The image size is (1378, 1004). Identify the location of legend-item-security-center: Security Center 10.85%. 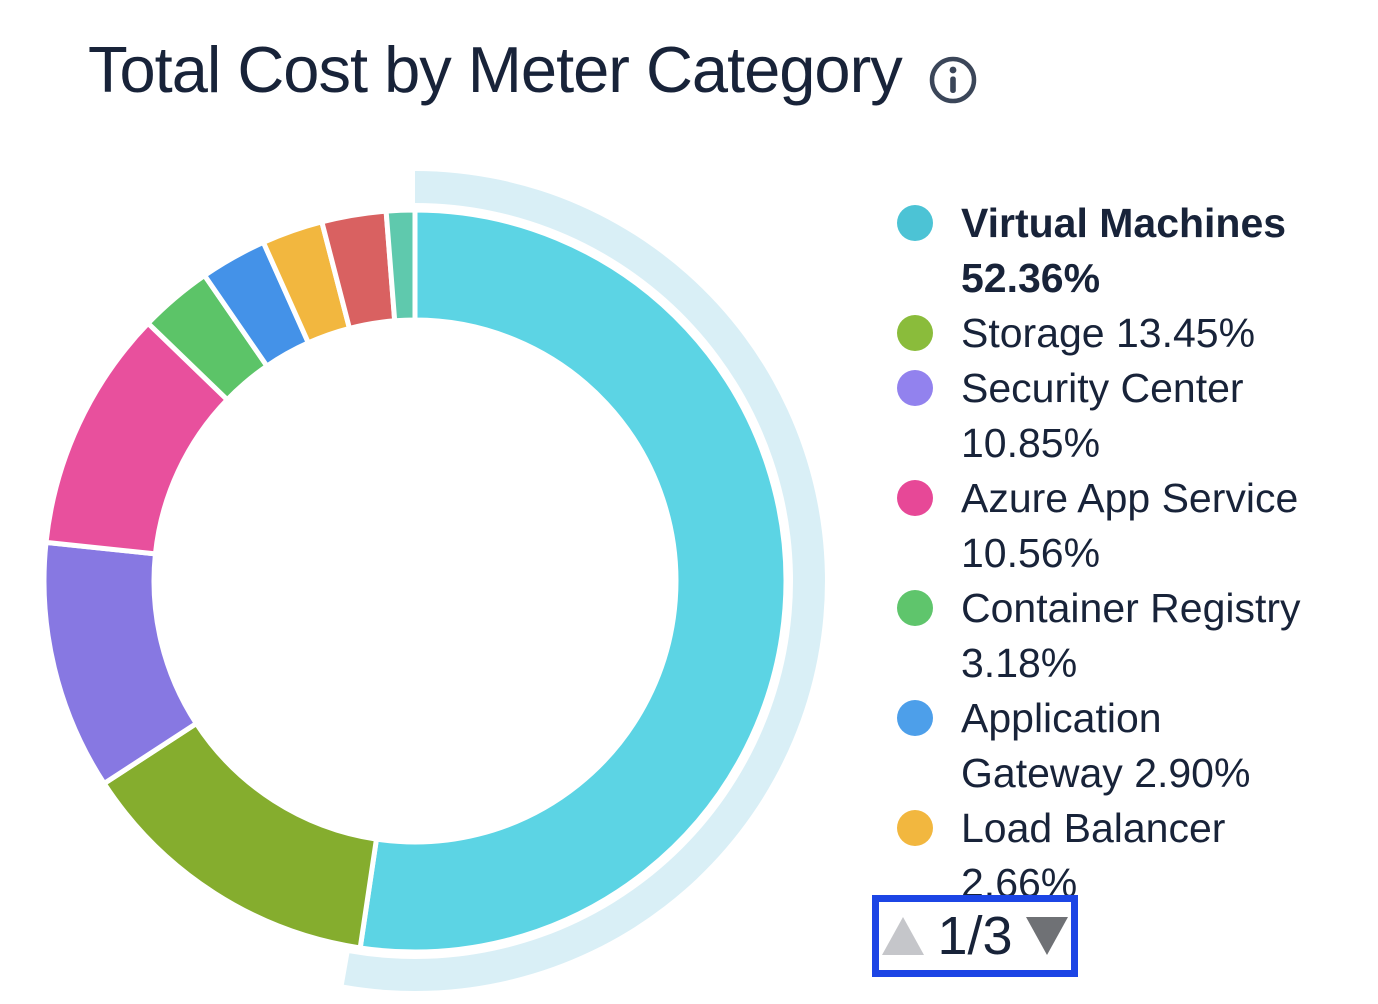
(1112, 416).